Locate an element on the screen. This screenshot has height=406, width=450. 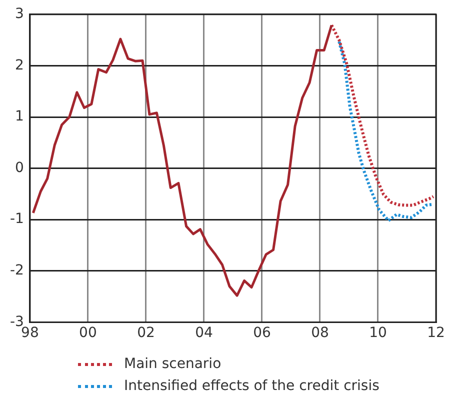
y-tick-label: -1 is located at coordinates (17, 219).